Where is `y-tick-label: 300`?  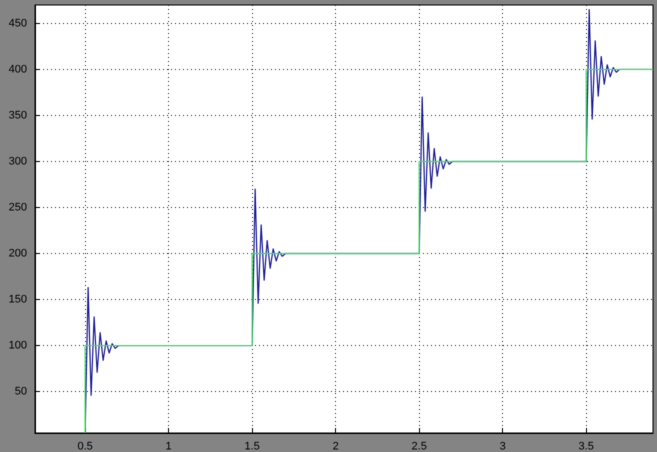 y-tick-label: 300 is located at coordinates (17, 161).